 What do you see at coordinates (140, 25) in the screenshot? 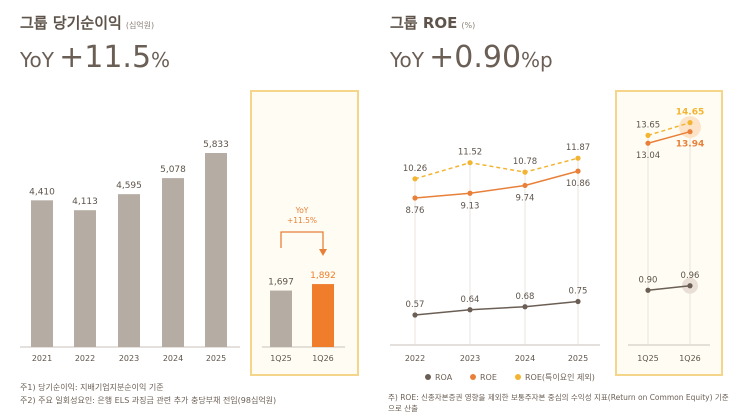
I see `left-unit: (십억원)` at bounding box center [140, 25].